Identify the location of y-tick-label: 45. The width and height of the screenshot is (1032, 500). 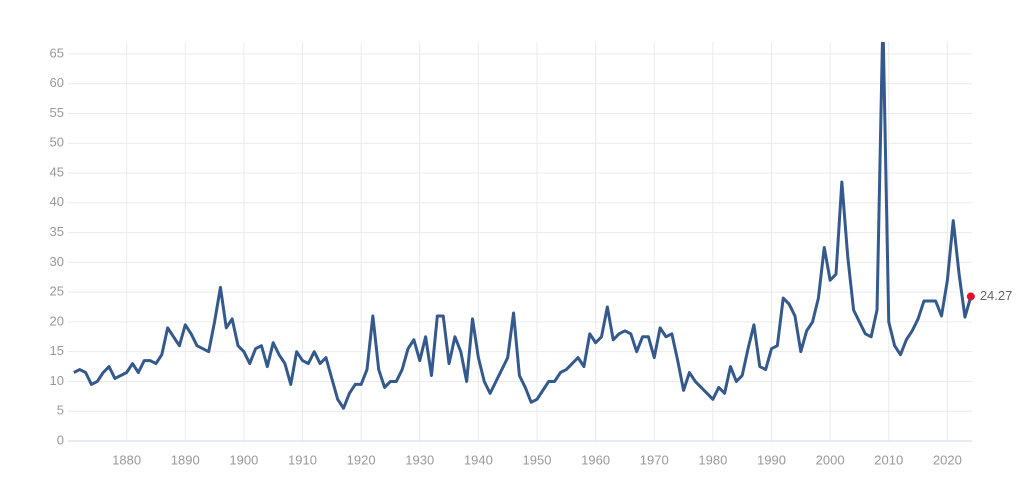
(57, 171).